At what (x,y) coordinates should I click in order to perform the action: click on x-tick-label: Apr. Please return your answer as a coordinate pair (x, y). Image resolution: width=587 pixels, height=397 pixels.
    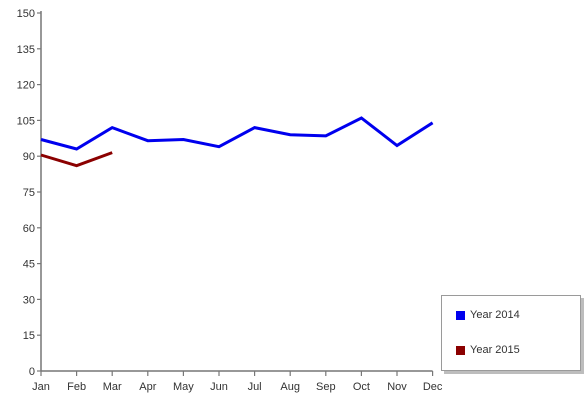
    Looking at the image, I should click on (147, 387).